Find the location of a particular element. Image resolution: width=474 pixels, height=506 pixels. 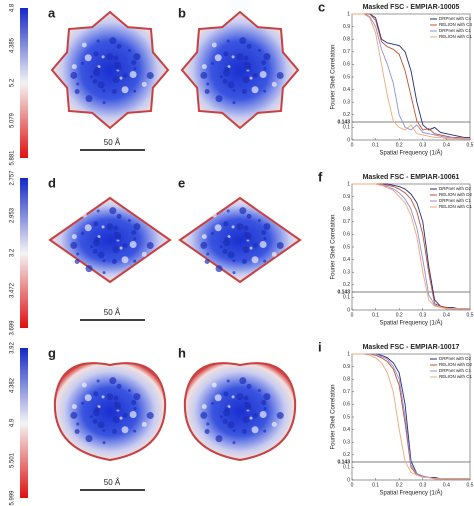

legend-label: RELION with C1 is located at coordinates (456, 206).